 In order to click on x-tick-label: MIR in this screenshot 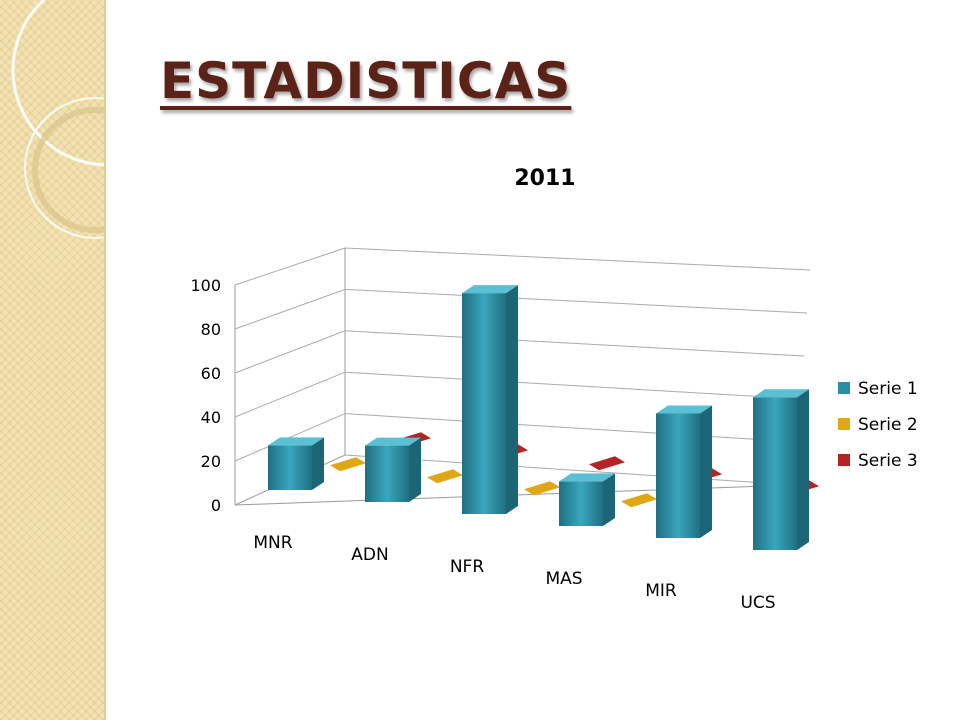, I will do `click(661, 591)`.